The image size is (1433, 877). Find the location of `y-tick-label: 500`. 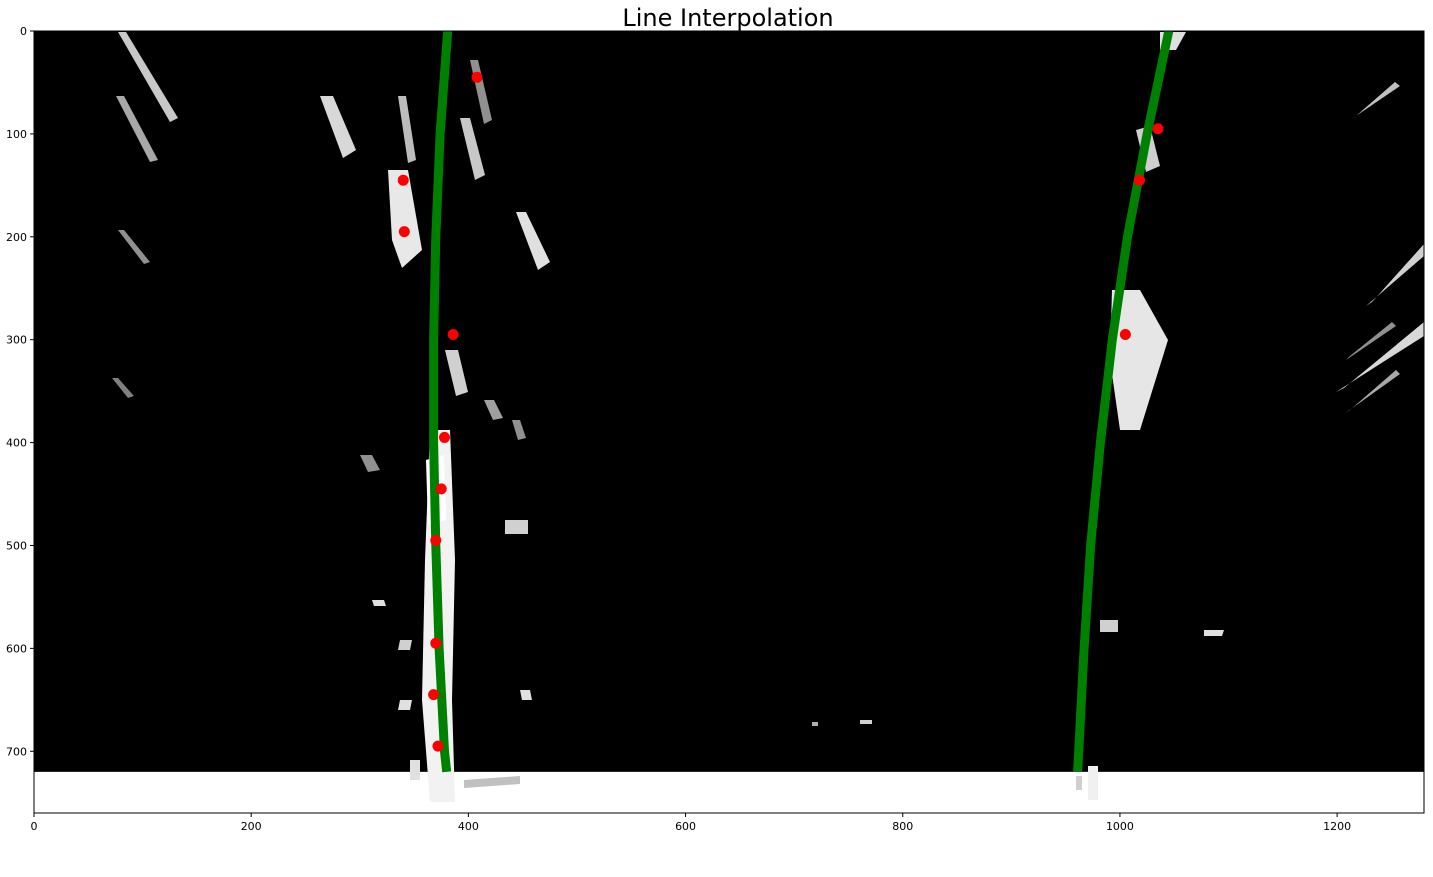

y-tick-label: 500 is located at coordinates (16, 545).